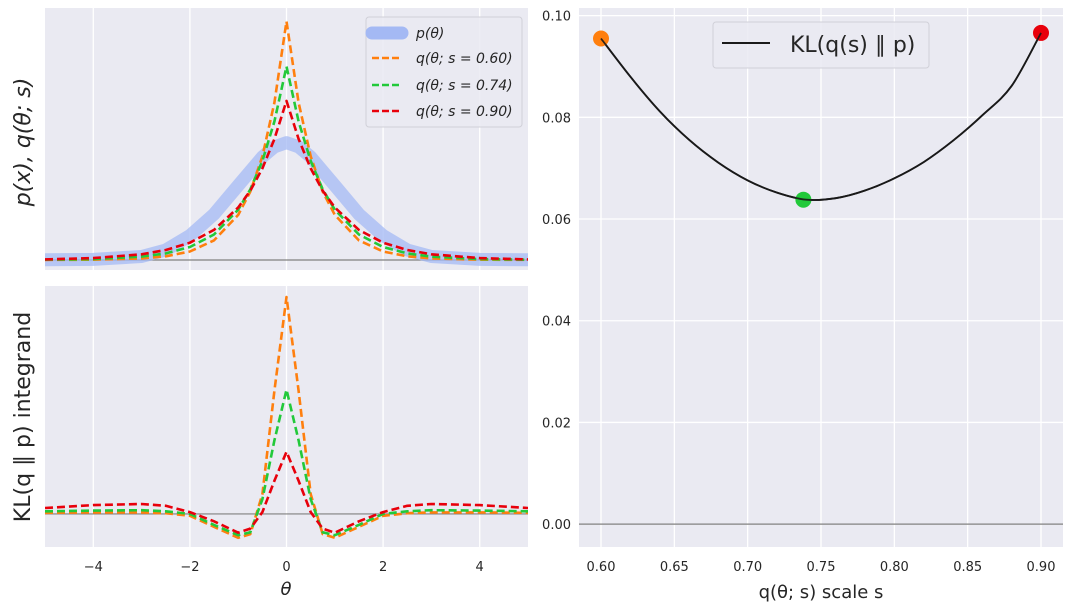 This screenshot has height=614, width=1073. I want to click on legend-label-q090: q(θ; s = 0.90), so click(464, 112).